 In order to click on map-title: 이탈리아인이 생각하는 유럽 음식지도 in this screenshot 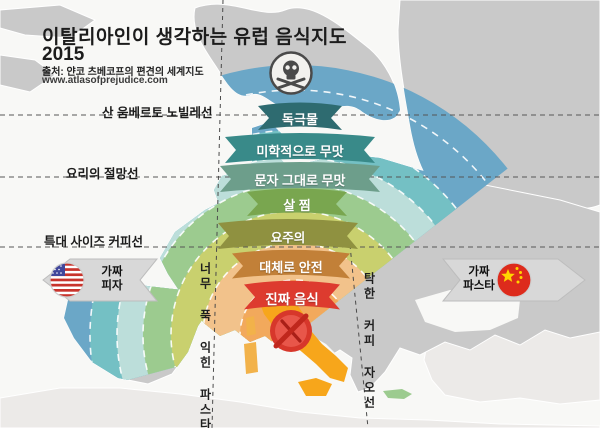, I will do `click(195, 37)`.